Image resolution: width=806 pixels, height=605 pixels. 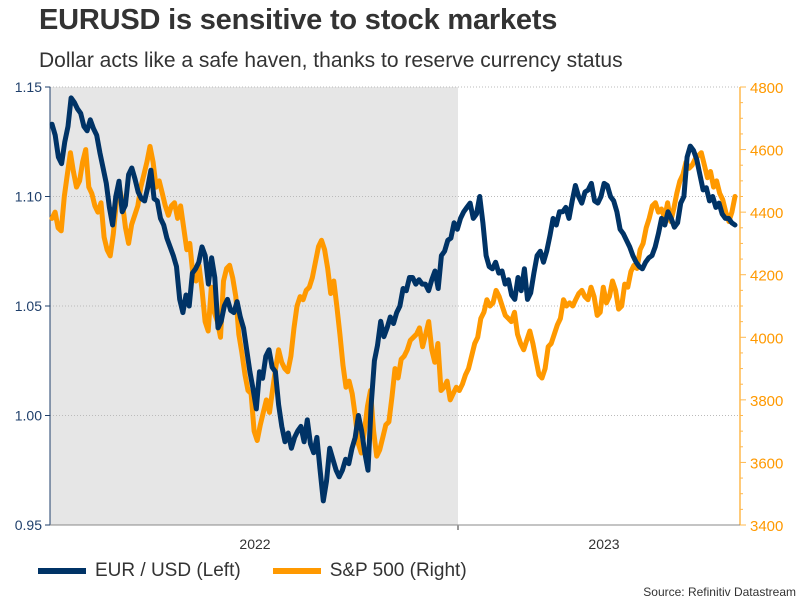 What do you see at coordinates (766, 88) in the screenshot?
I see `right-tick-label: 4800` at bounding box center [766, 88].